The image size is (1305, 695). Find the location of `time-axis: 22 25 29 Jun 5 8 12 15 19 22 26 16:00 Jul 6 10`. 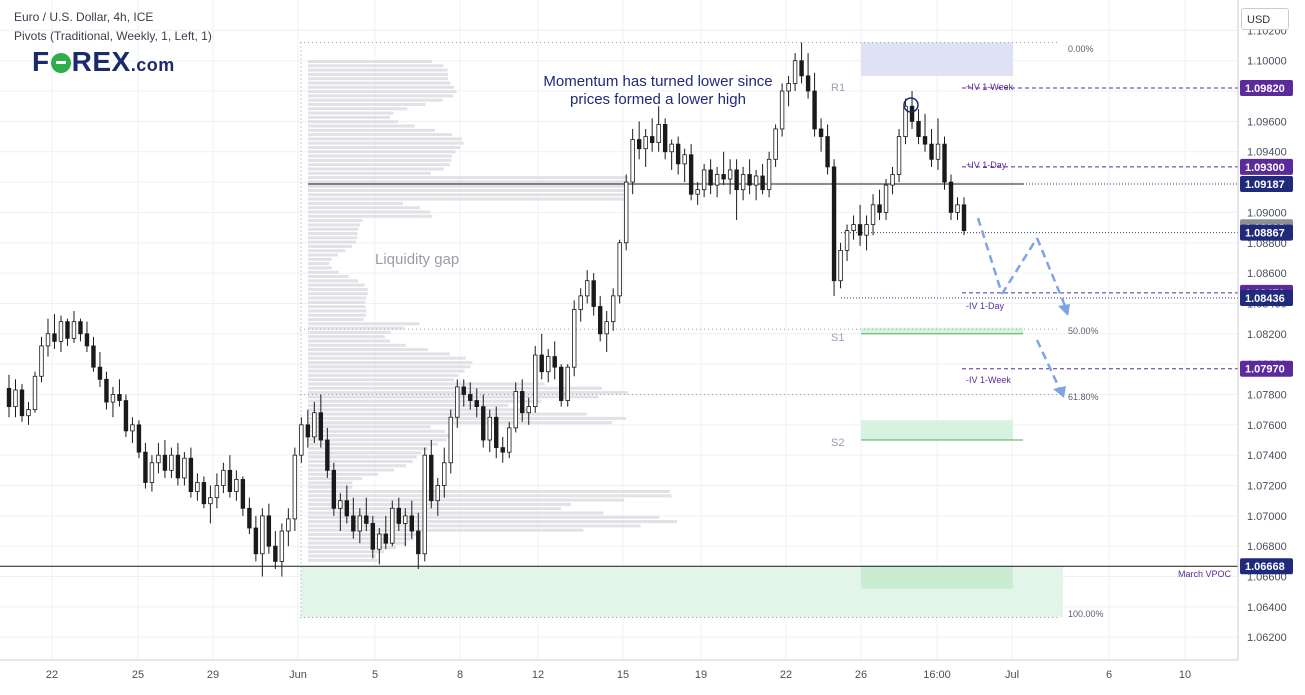

time-axis: 22 25 29 Jun 5 8 12 15 19 22 26 16:00 Jul 6 10 is located at coordinates (619, 677).